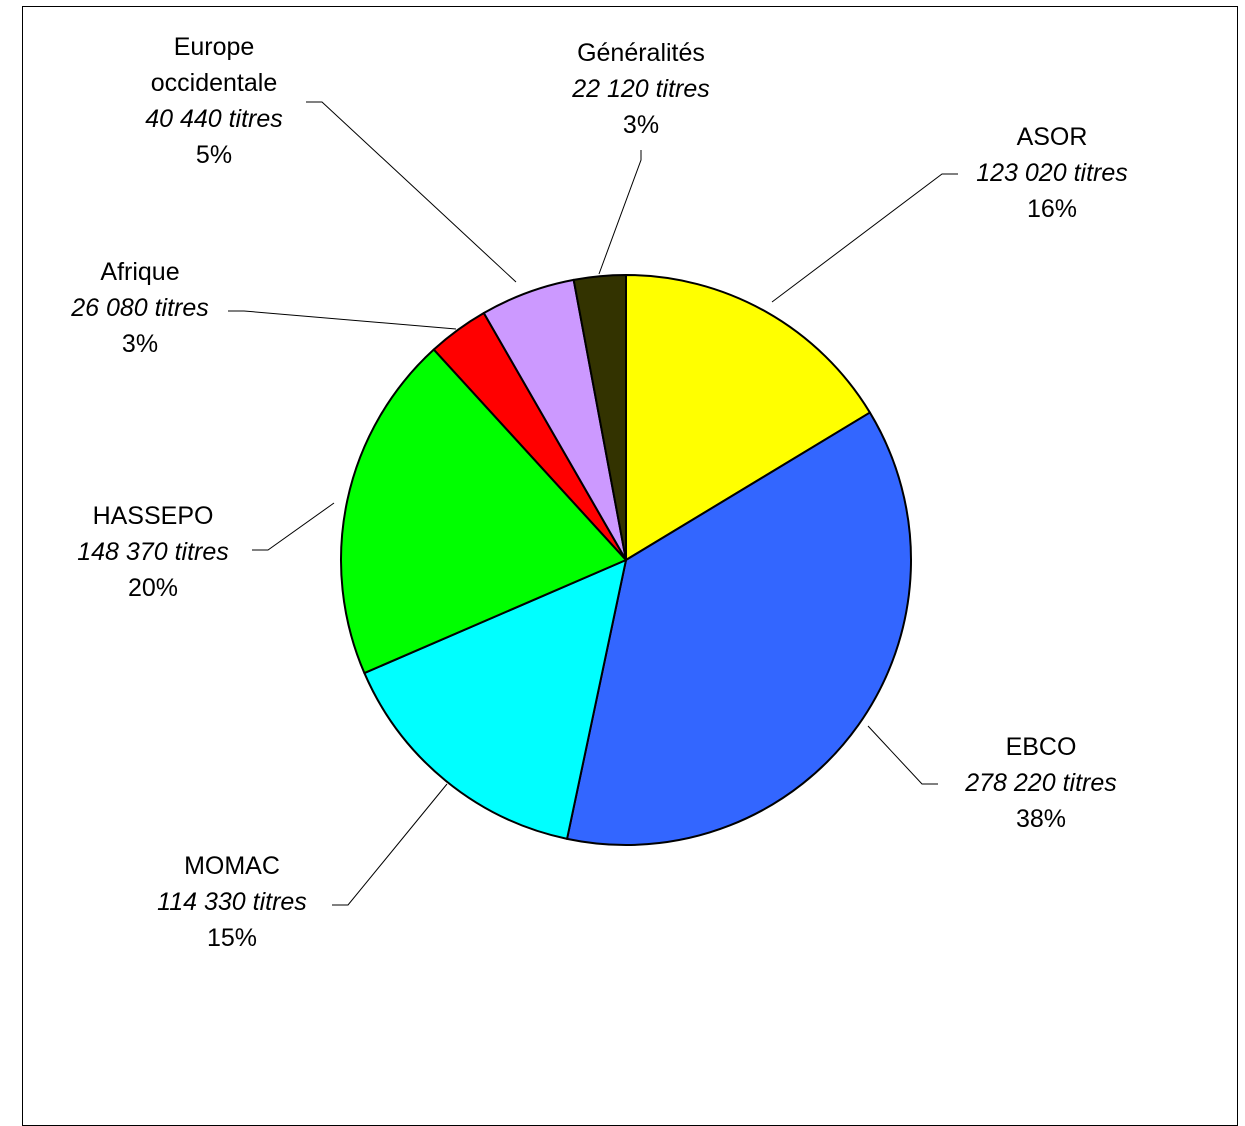 Image resolution: width=1245 pixels, height=1126 pixels. I want to click on slice-label-count: 278 220 titres, so click(1040, 783).